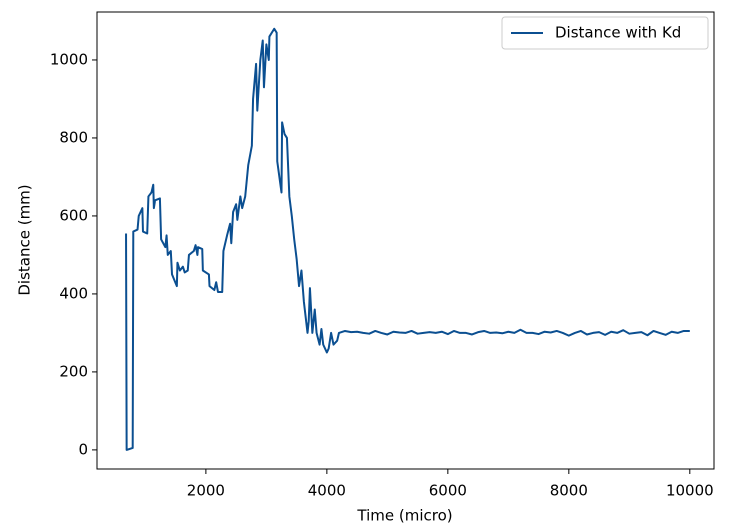 The height and width of the screenshot is (532, 731). Describe the element at coordinates (73, 137) in the screenshot. I see `y-tick-label: 800` at that location.